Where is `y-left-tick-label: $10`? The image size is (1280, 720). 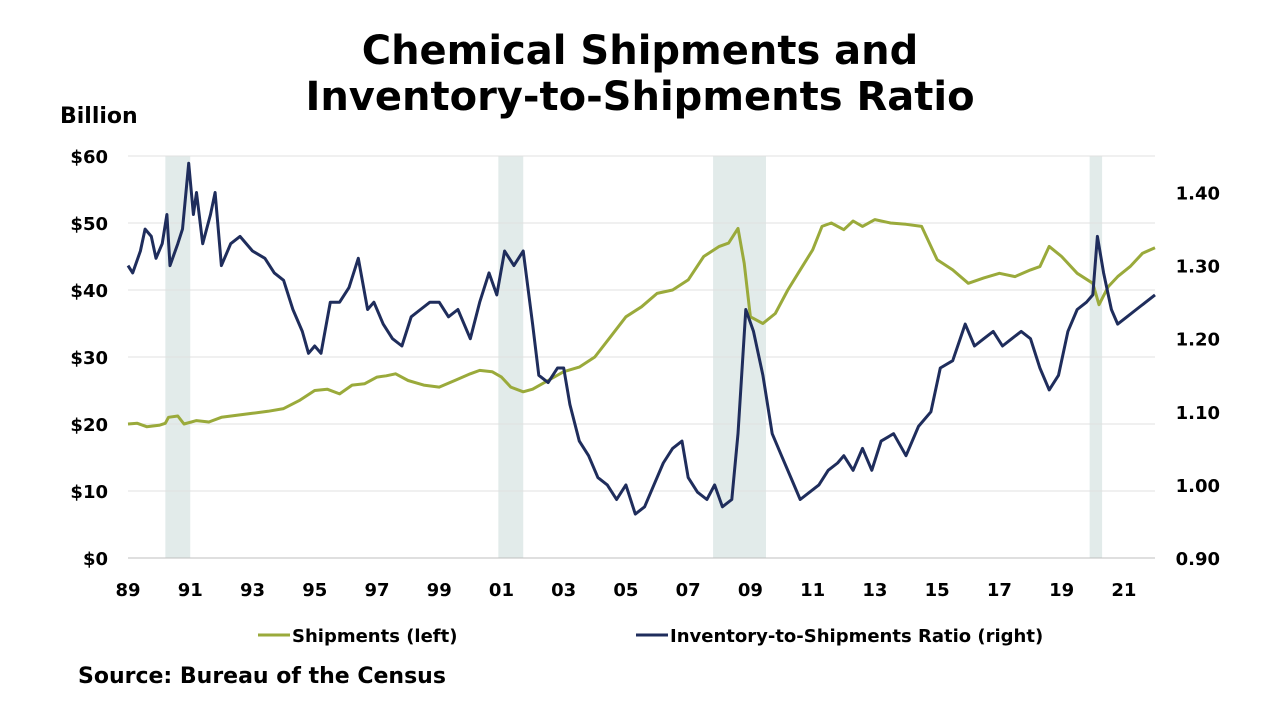
y-left-tick-label: $10 is located at coordinates (89, 492).